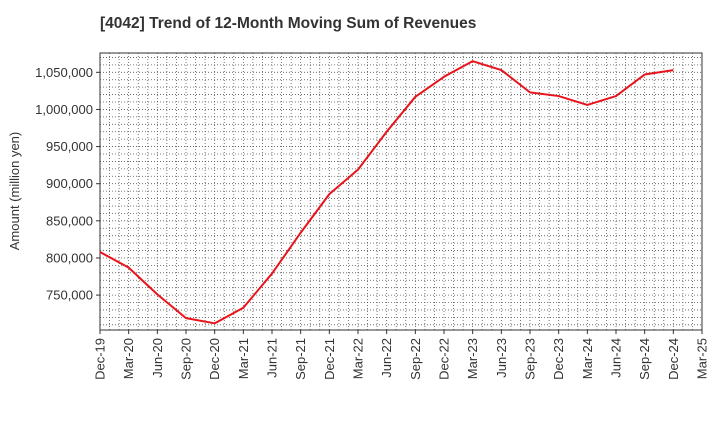 This screenshot has width=720, height=440. What do you see at coordinates (358, 358) in the screenshot?
I see `x-tick-label: Mar-22` at bounding box center [358, 358].